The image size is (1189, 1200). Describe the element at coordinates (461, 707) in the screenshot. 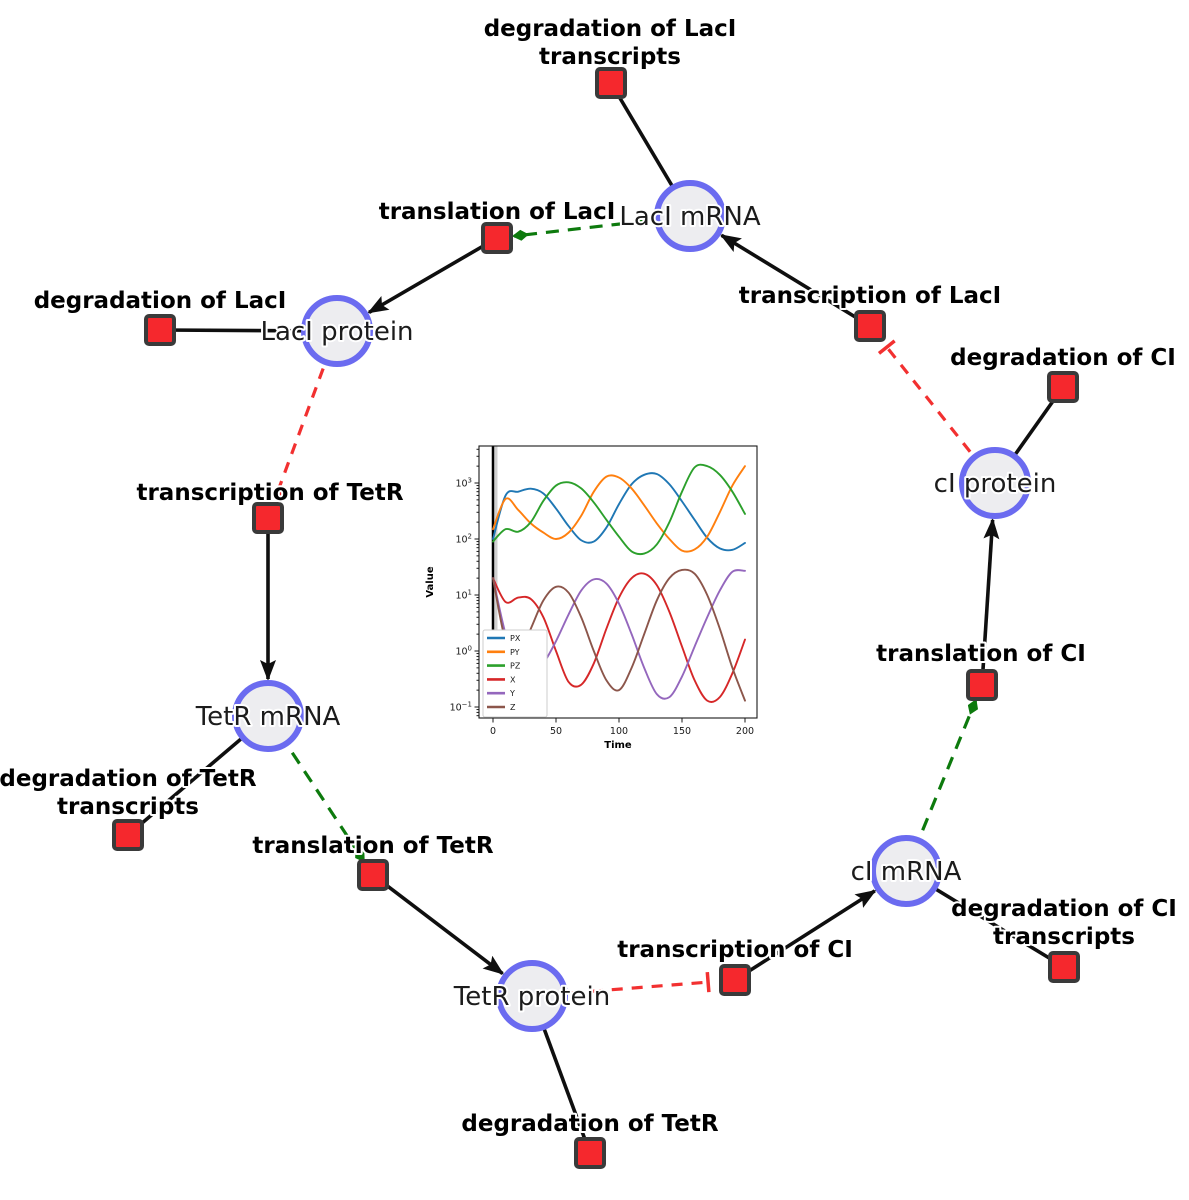

I see `y-tick-label: 10⁻¹` at that location.